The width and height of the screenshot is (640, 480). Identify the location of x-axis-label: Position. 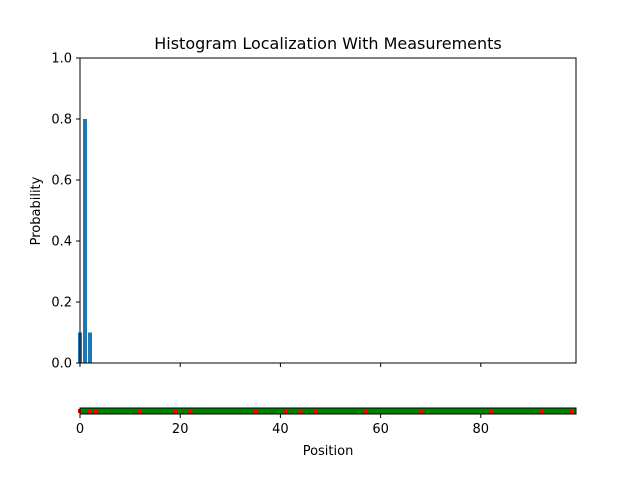
(328, 451).